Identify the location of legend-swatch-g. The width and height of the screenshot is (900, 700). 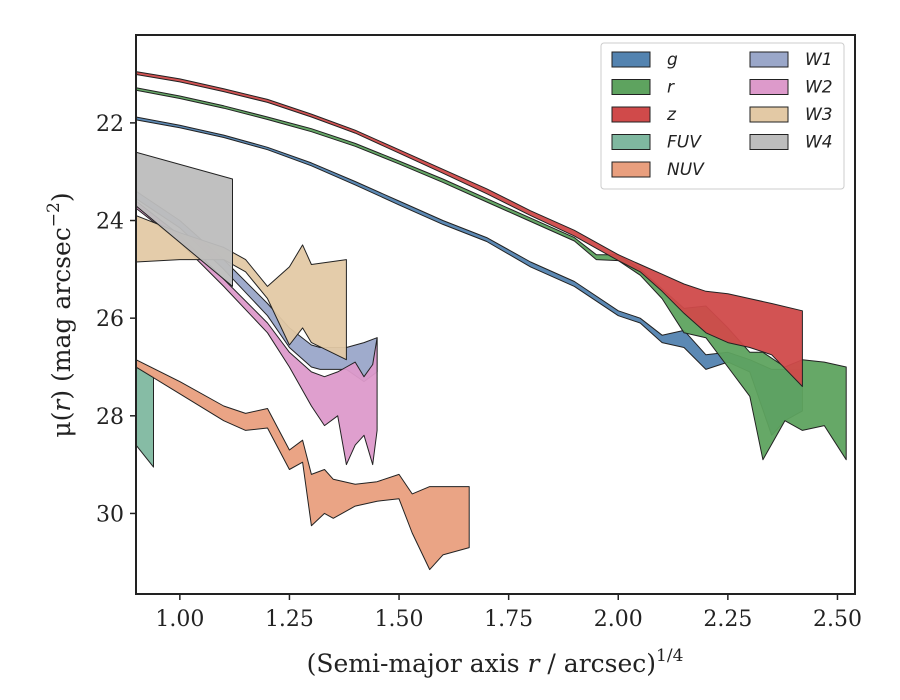
(631, 59).